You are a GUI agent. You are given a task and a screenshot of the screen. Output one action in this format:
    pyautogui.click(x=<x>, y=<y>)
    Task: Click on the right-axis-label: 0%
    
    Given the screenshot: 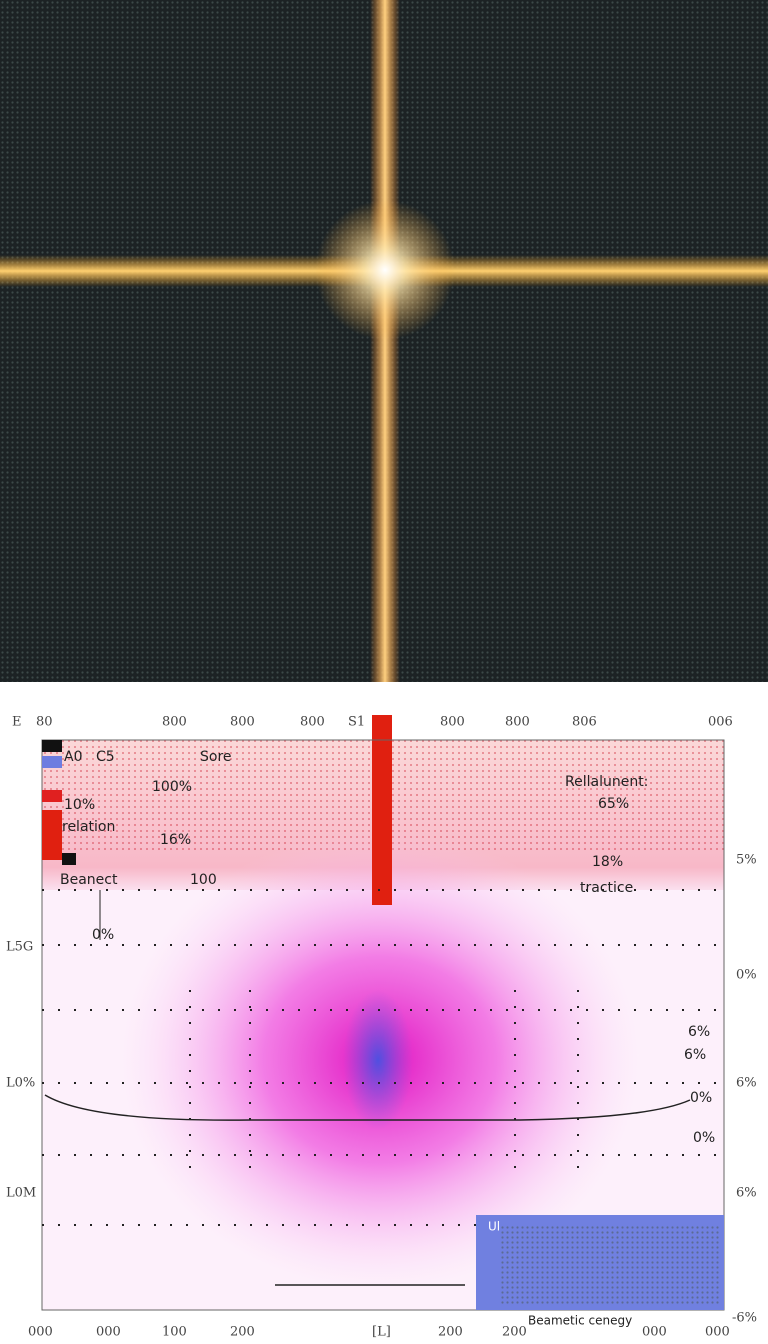 What is the action you would take?
    pyautogui.click(x=746, y=975)
    